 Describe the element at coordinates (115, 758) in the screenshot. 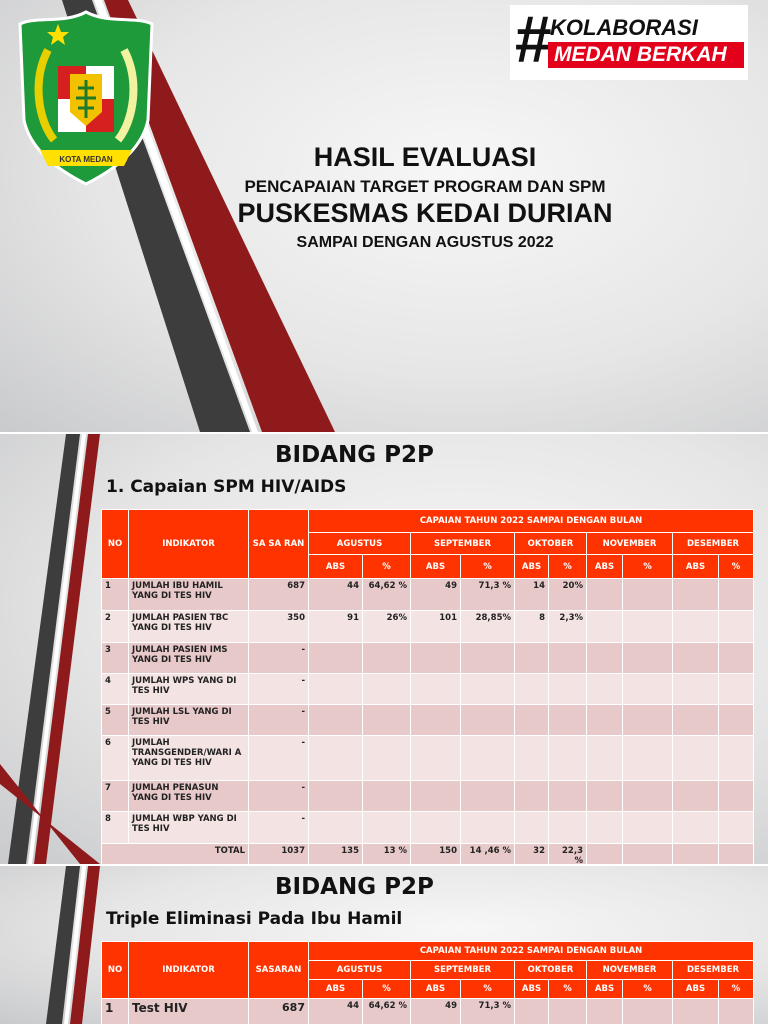

I see `row-no: 6` at that location.